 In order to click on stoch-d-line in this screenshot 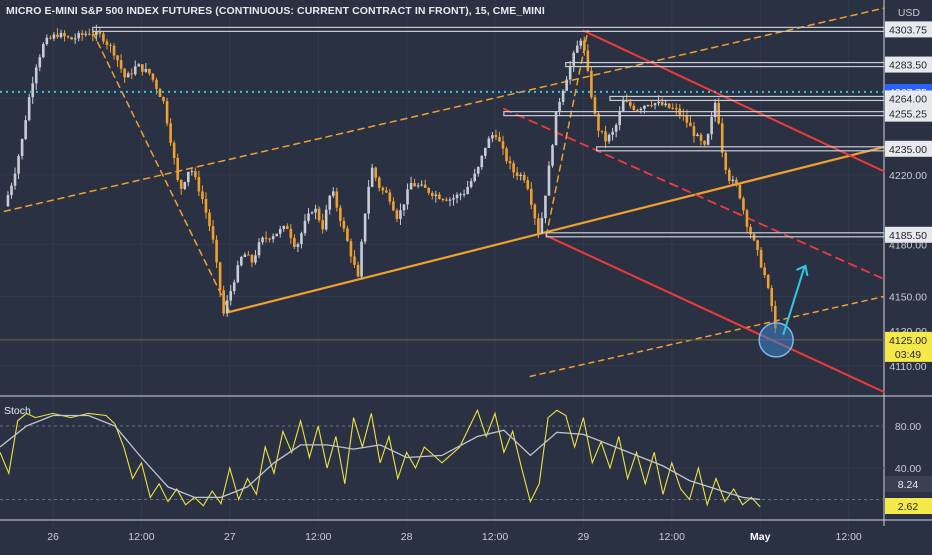, I will do `click(380, 457)`.